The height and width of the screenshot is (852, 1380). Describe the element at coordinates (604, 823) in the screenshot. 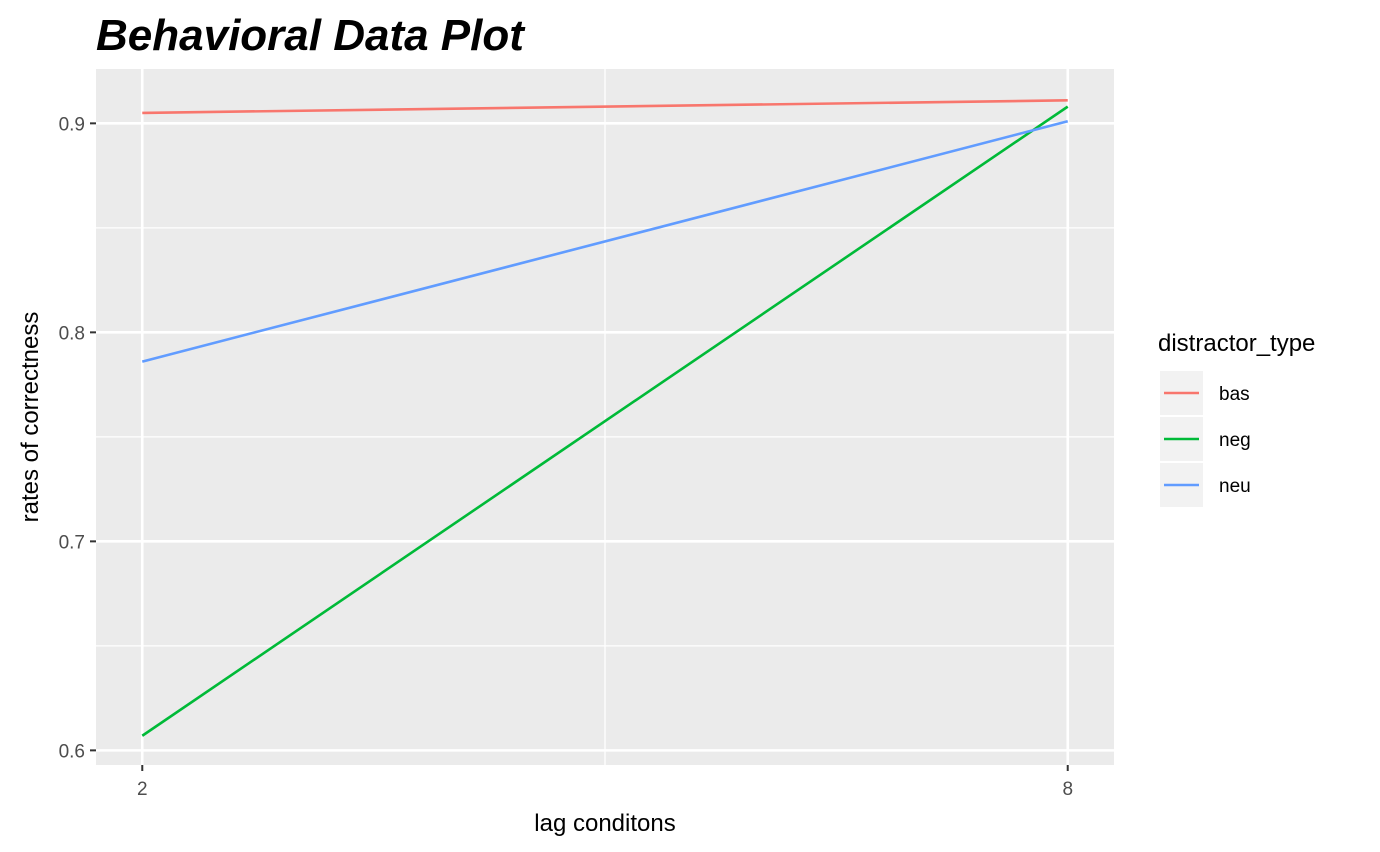

I see `x-axis-title: lag conditons` at that location.